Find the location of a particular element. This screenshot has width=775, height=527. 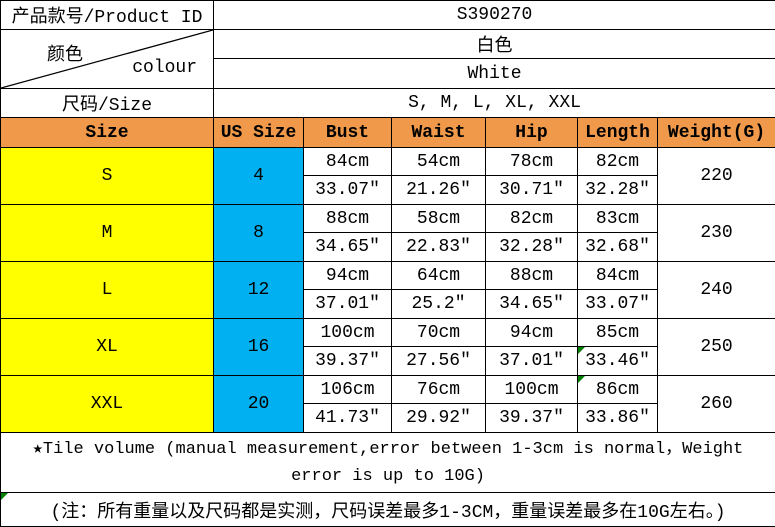

bust-cm-xl: 100cm is located at coordinates (348, 333).